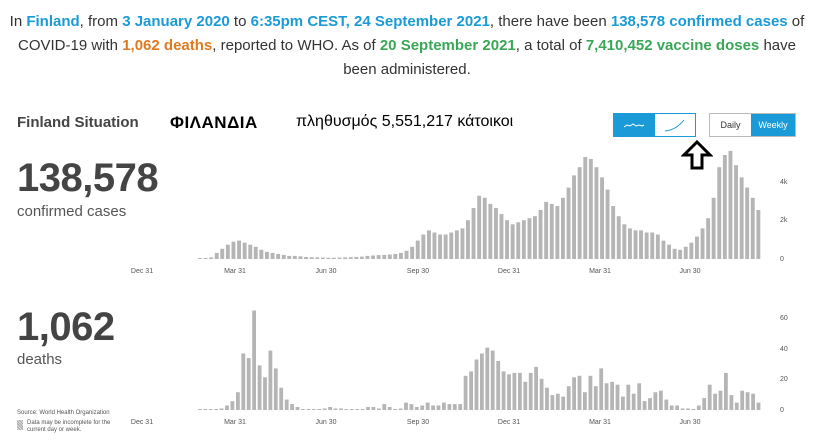  What do you see at coordinates (784, 379) in the screenshot?
I see `deaths-y-tick-label: 20` at bounding box center [784, 379].